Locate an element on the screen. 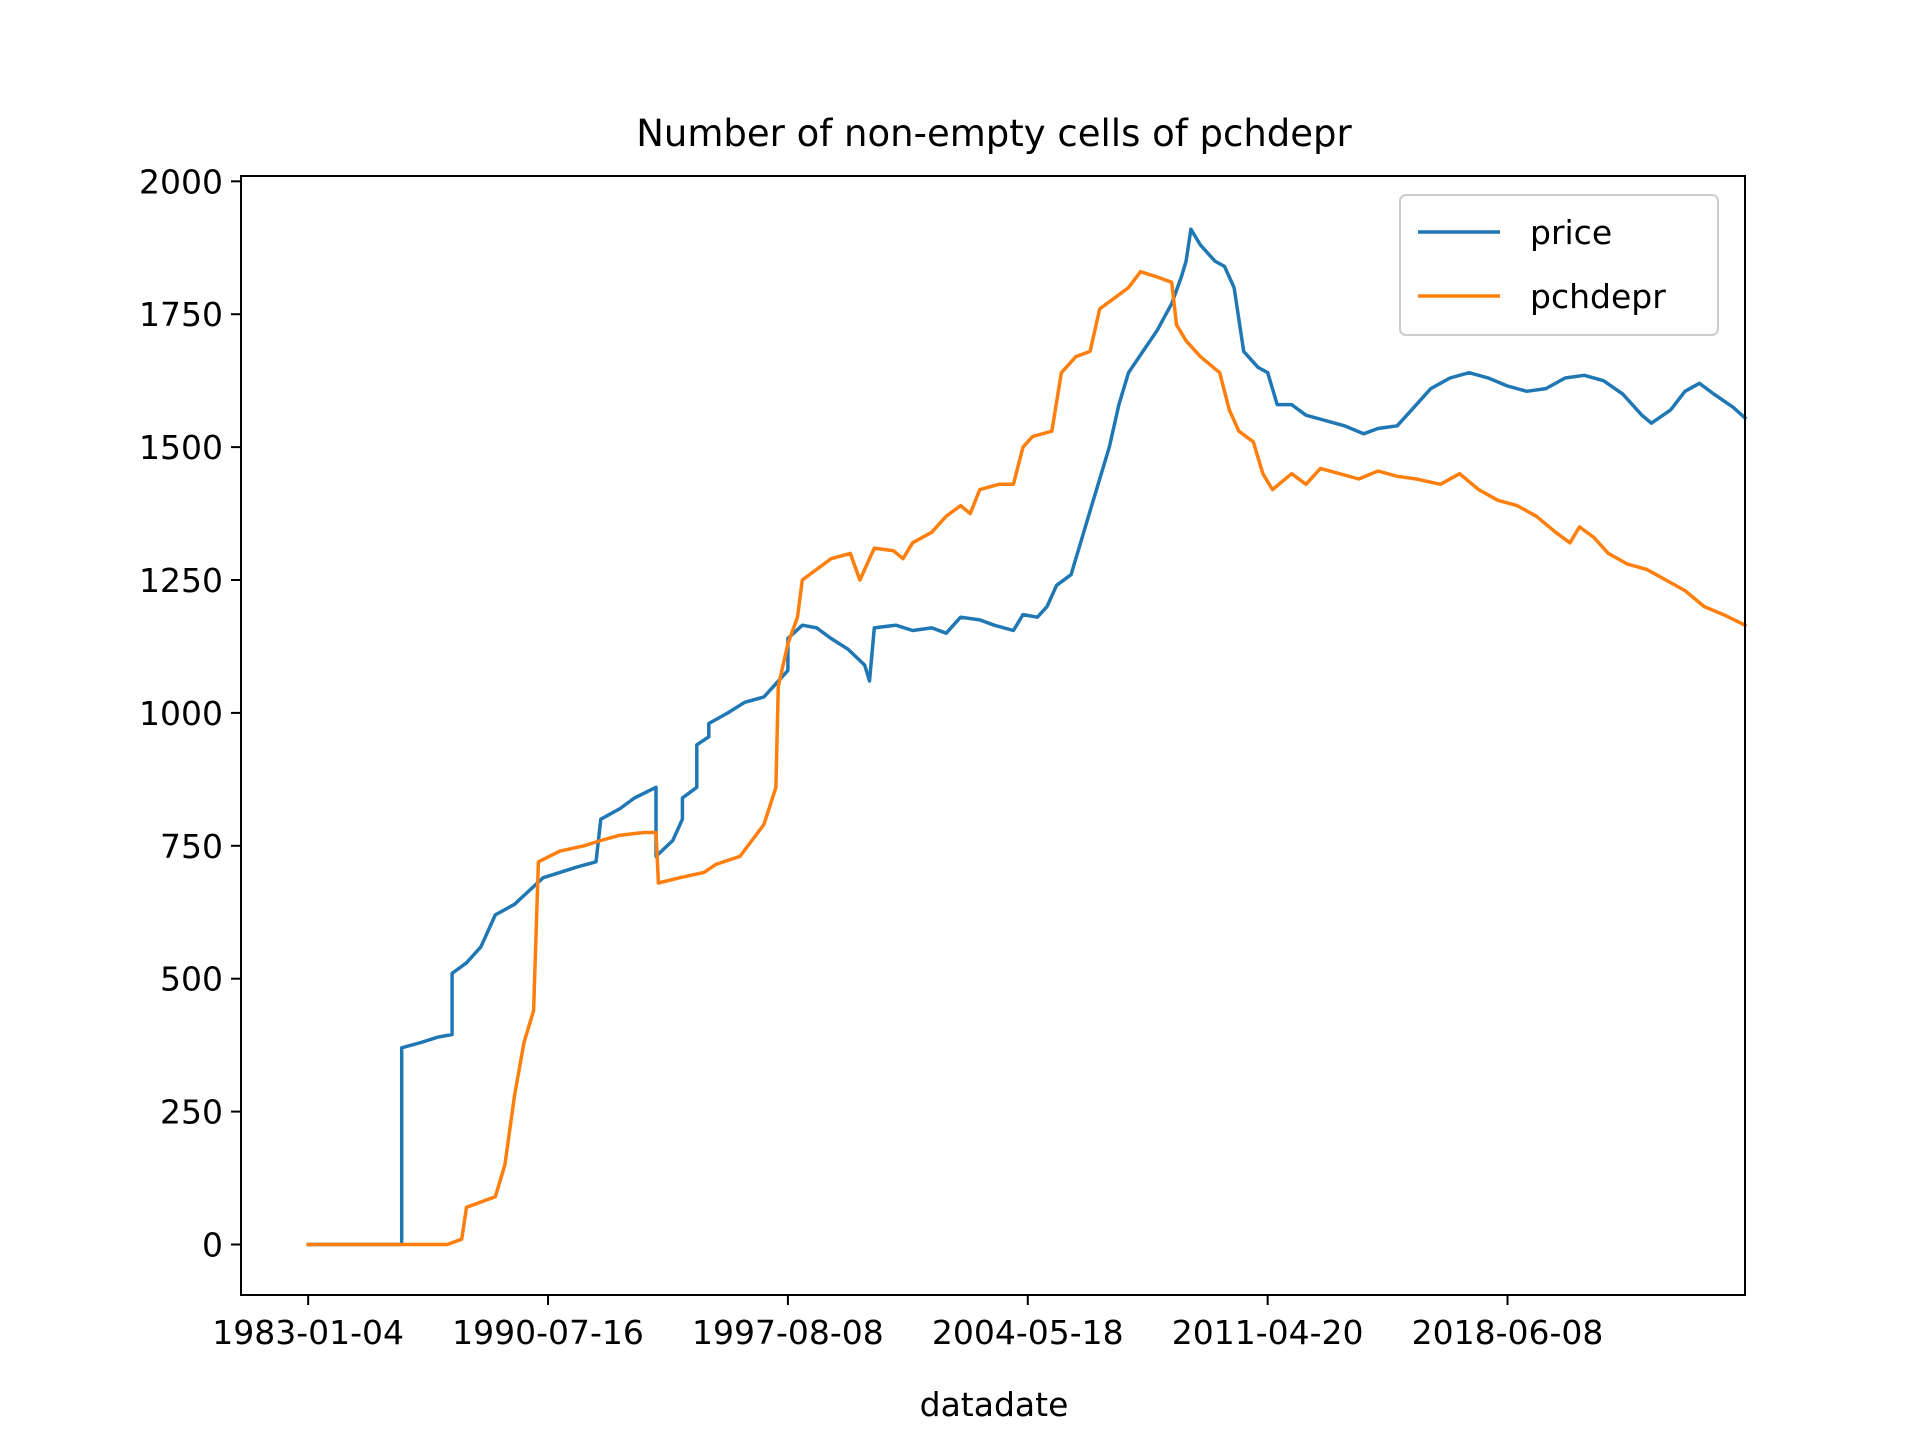 Image resolution: width=1920 pixels, height=1445 pixels. y-tick-label: 1750 is located at coordinates (181, 314).